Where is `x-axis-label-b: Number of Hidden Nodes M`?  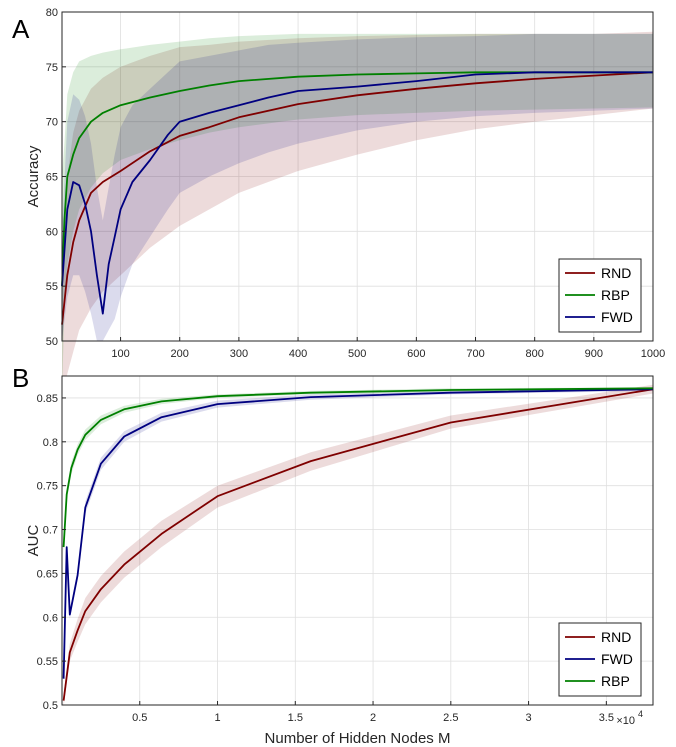 x-axis-label-b: Number of Hidden Nodes M is located at coordinates (358, 738).